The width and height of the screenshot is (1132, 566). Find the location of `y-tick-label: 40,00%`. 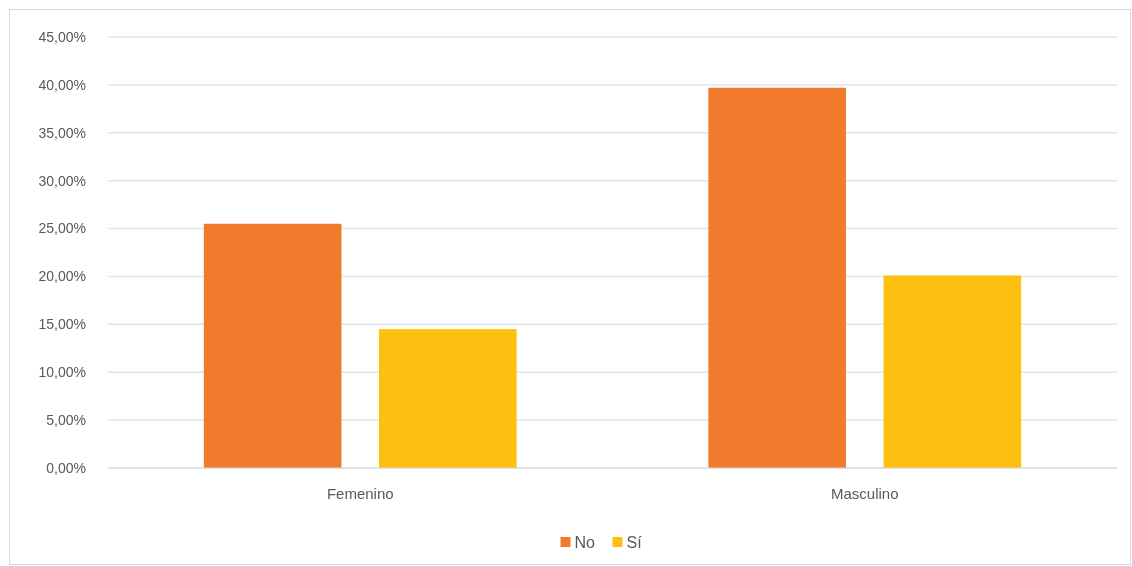

y-tick-label: 40,00% is located at coordinates (62, 84).